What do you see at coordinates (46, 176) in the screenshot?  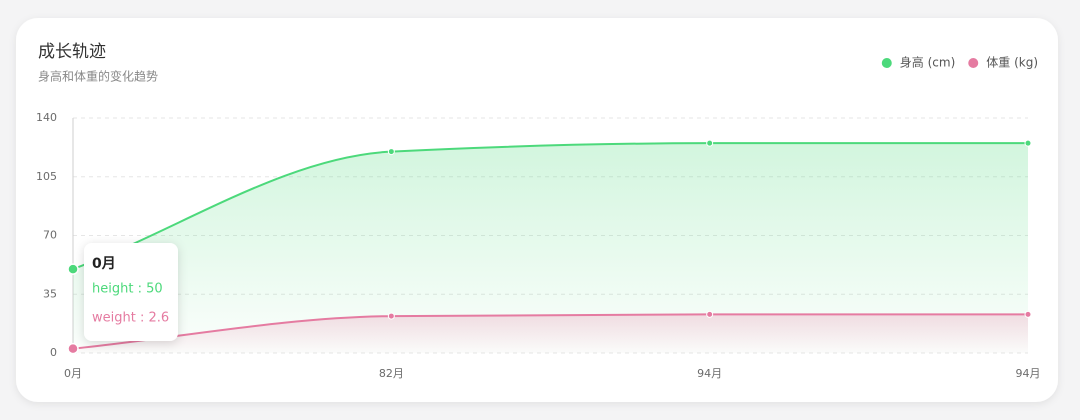 I see `y-tick-label: 105` at bounding box center [46, 176].